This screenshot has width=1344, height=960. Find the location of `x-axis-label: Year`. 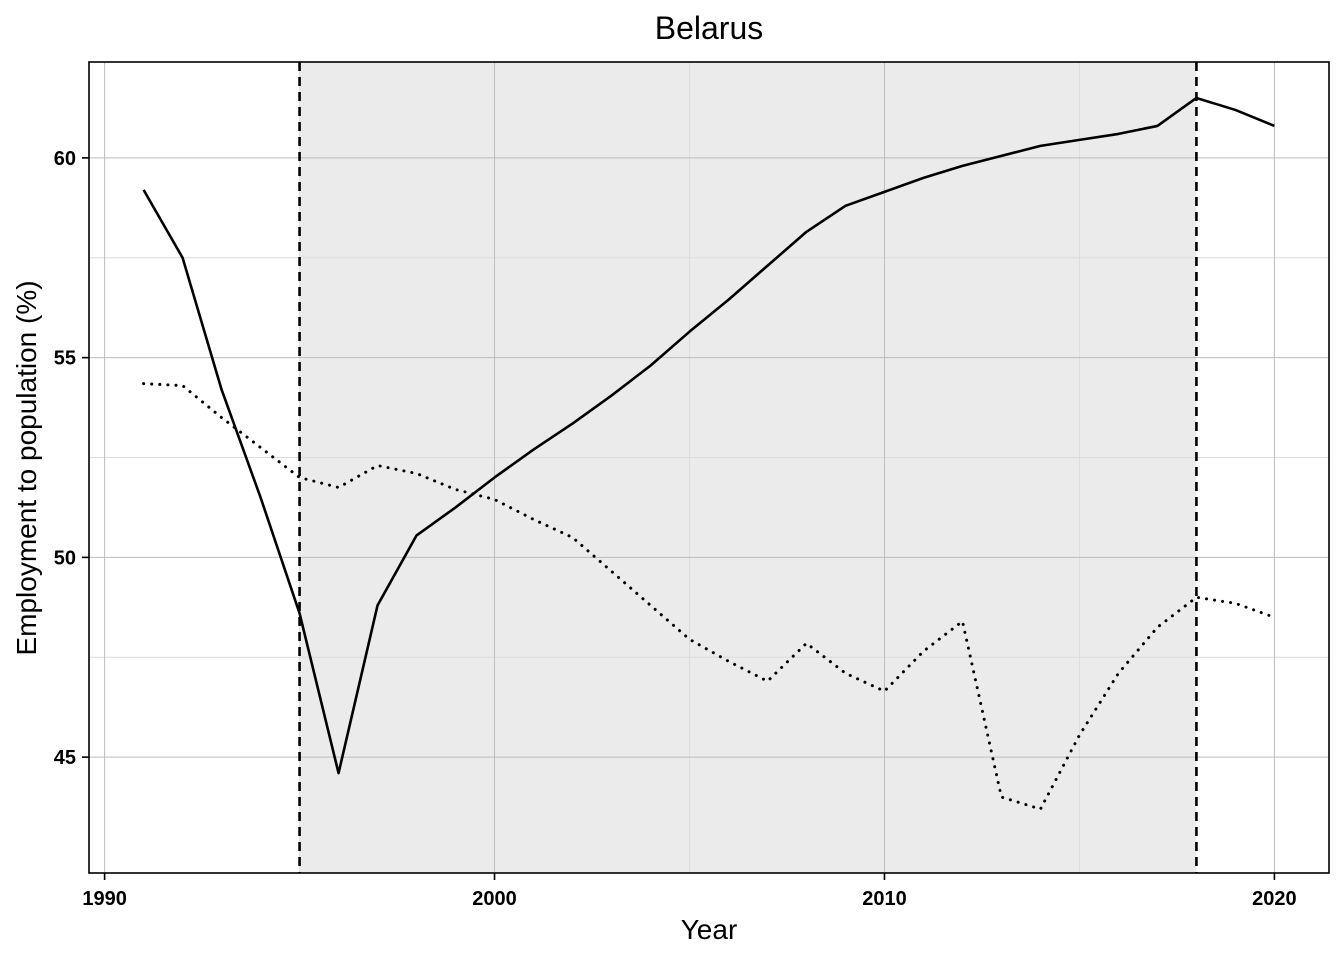

x-axis-label: Year is located at coordinates (709, 929).